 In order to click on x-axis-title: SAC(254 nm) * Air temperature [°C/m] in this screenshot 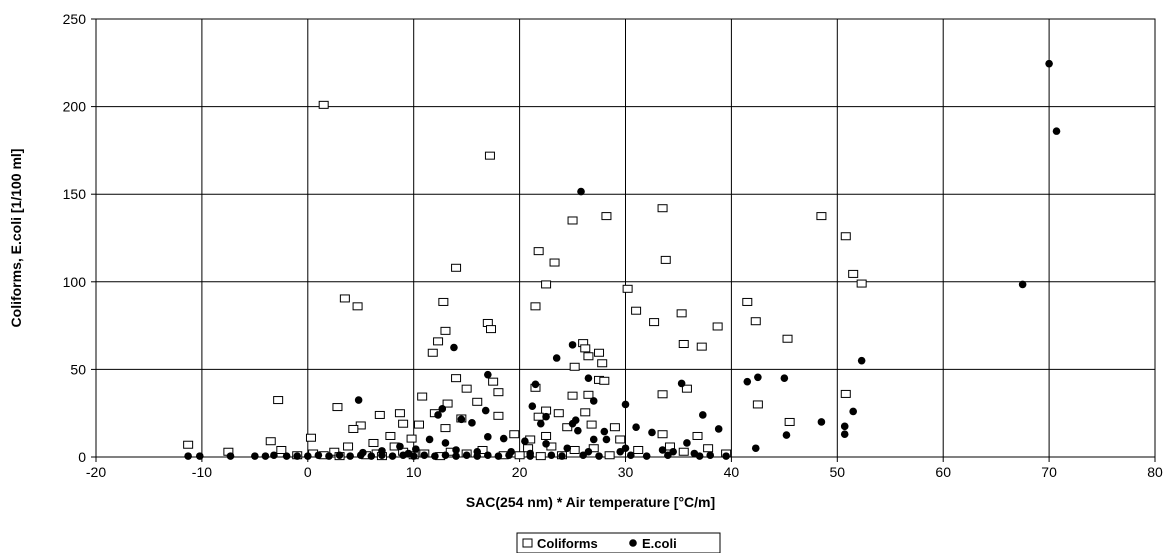, I will do `click(590, 502)`.